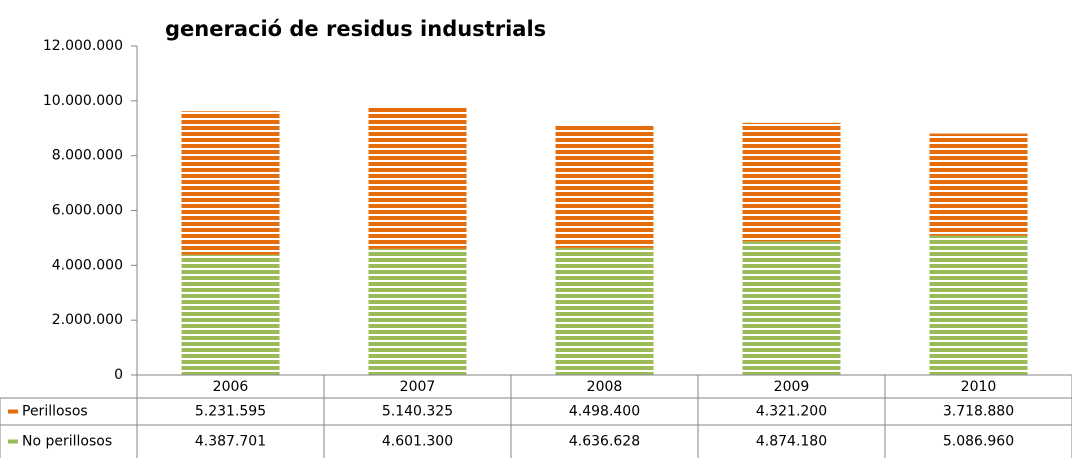 This screenshot has height=458, width=1072. What do you see at coordinates (118, 375) in the screenshot?
I see `y-tick-label: 0` at bounding box center [118, 375].